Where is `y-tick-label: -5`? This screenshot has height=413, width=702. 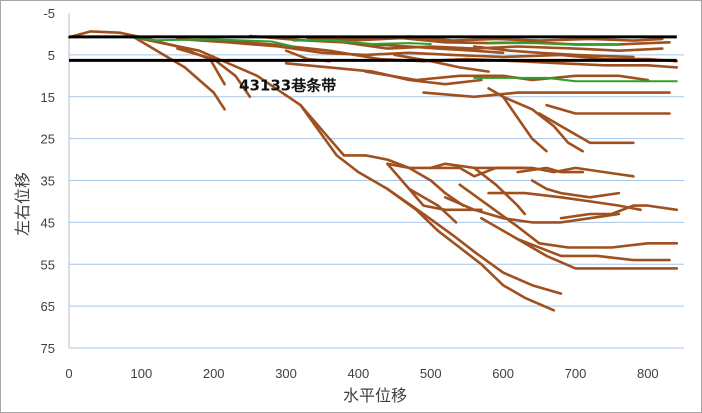 y-tick-label: -5 is located at coordinates (49, 13).